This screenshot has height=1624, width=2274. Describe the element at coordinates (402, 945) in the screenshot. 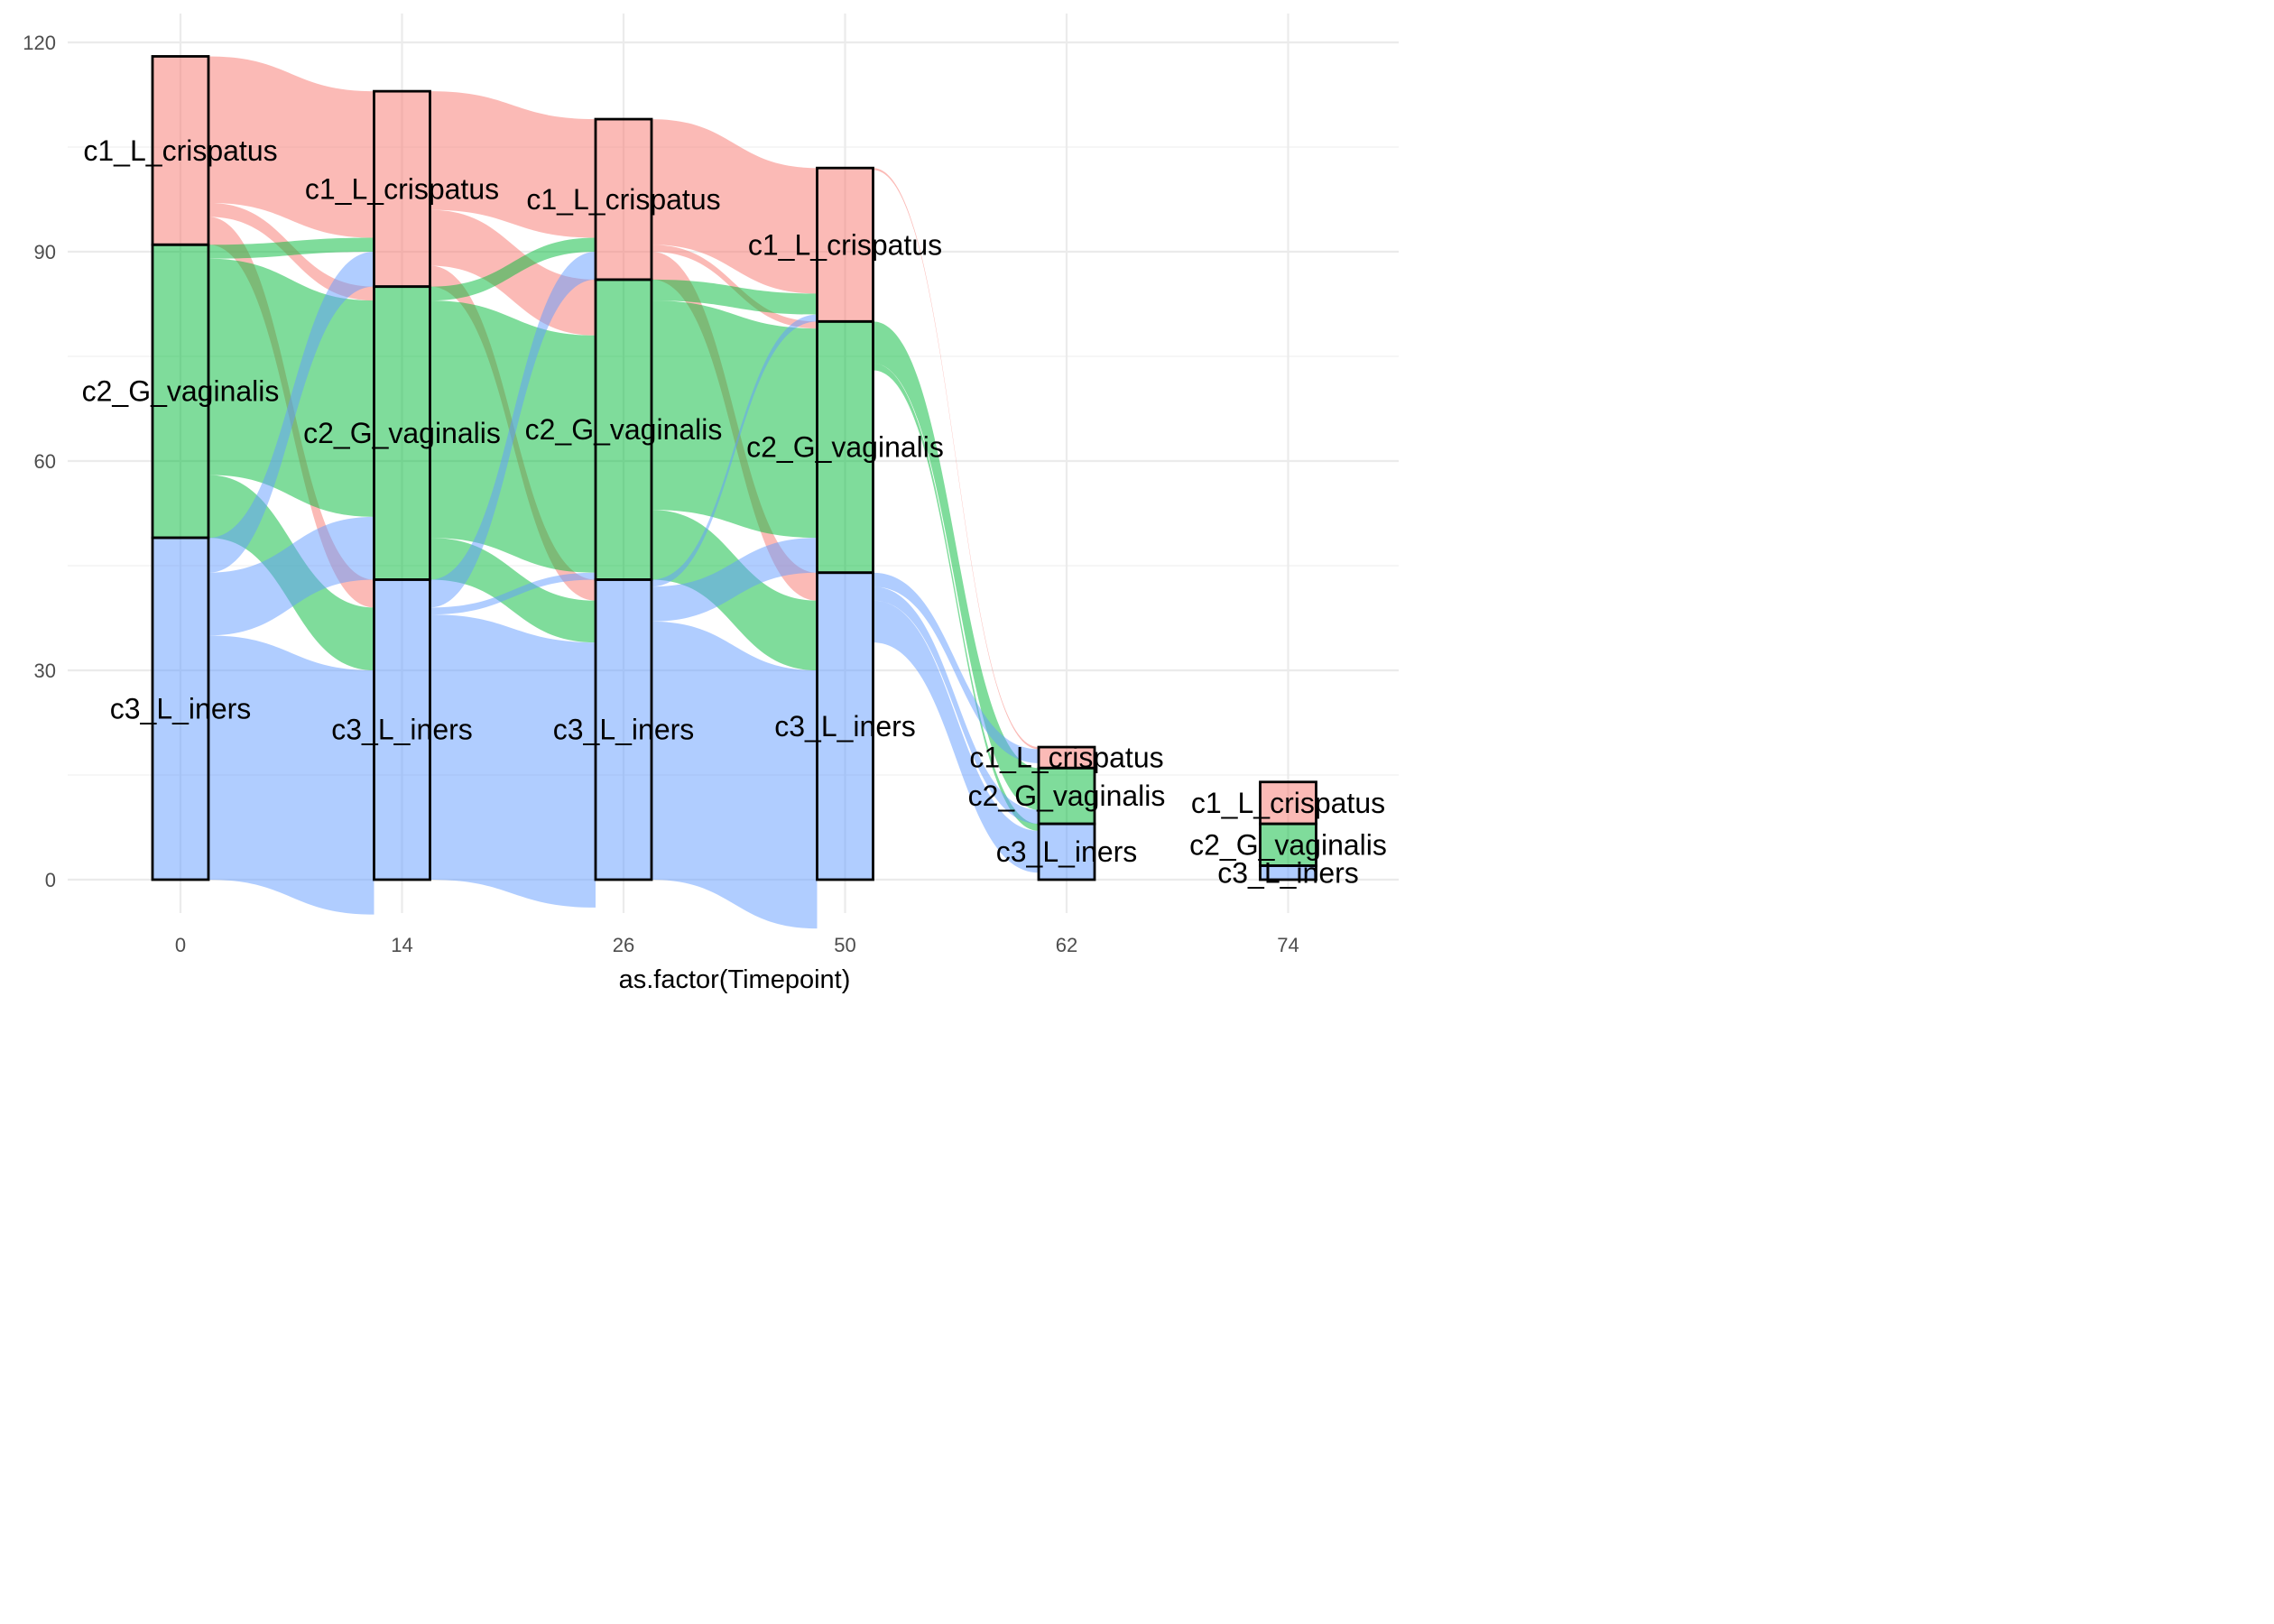

I see `x-tick-label: 14` at that location.